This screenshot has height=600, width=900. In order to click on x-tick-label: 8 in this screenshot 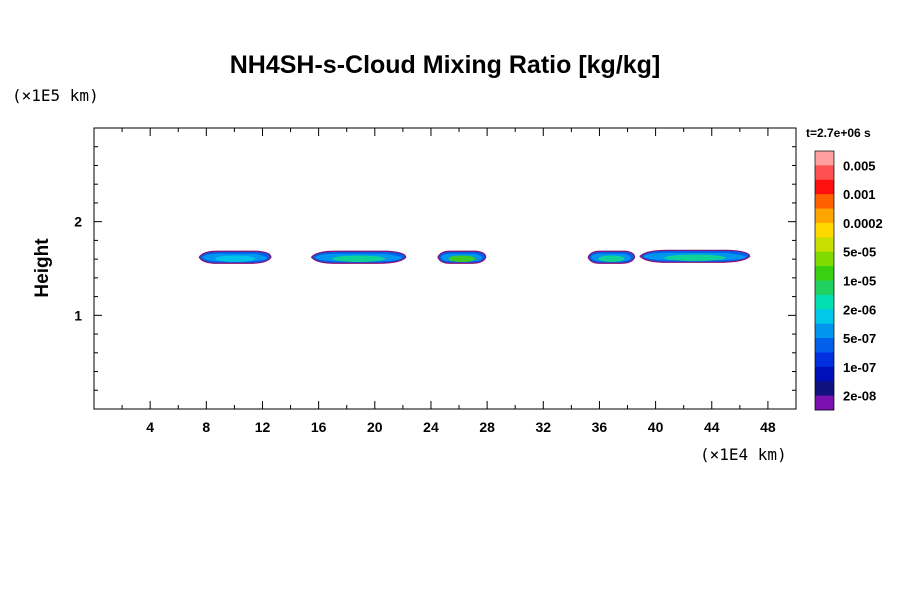, I will do `click(206, 427)`.